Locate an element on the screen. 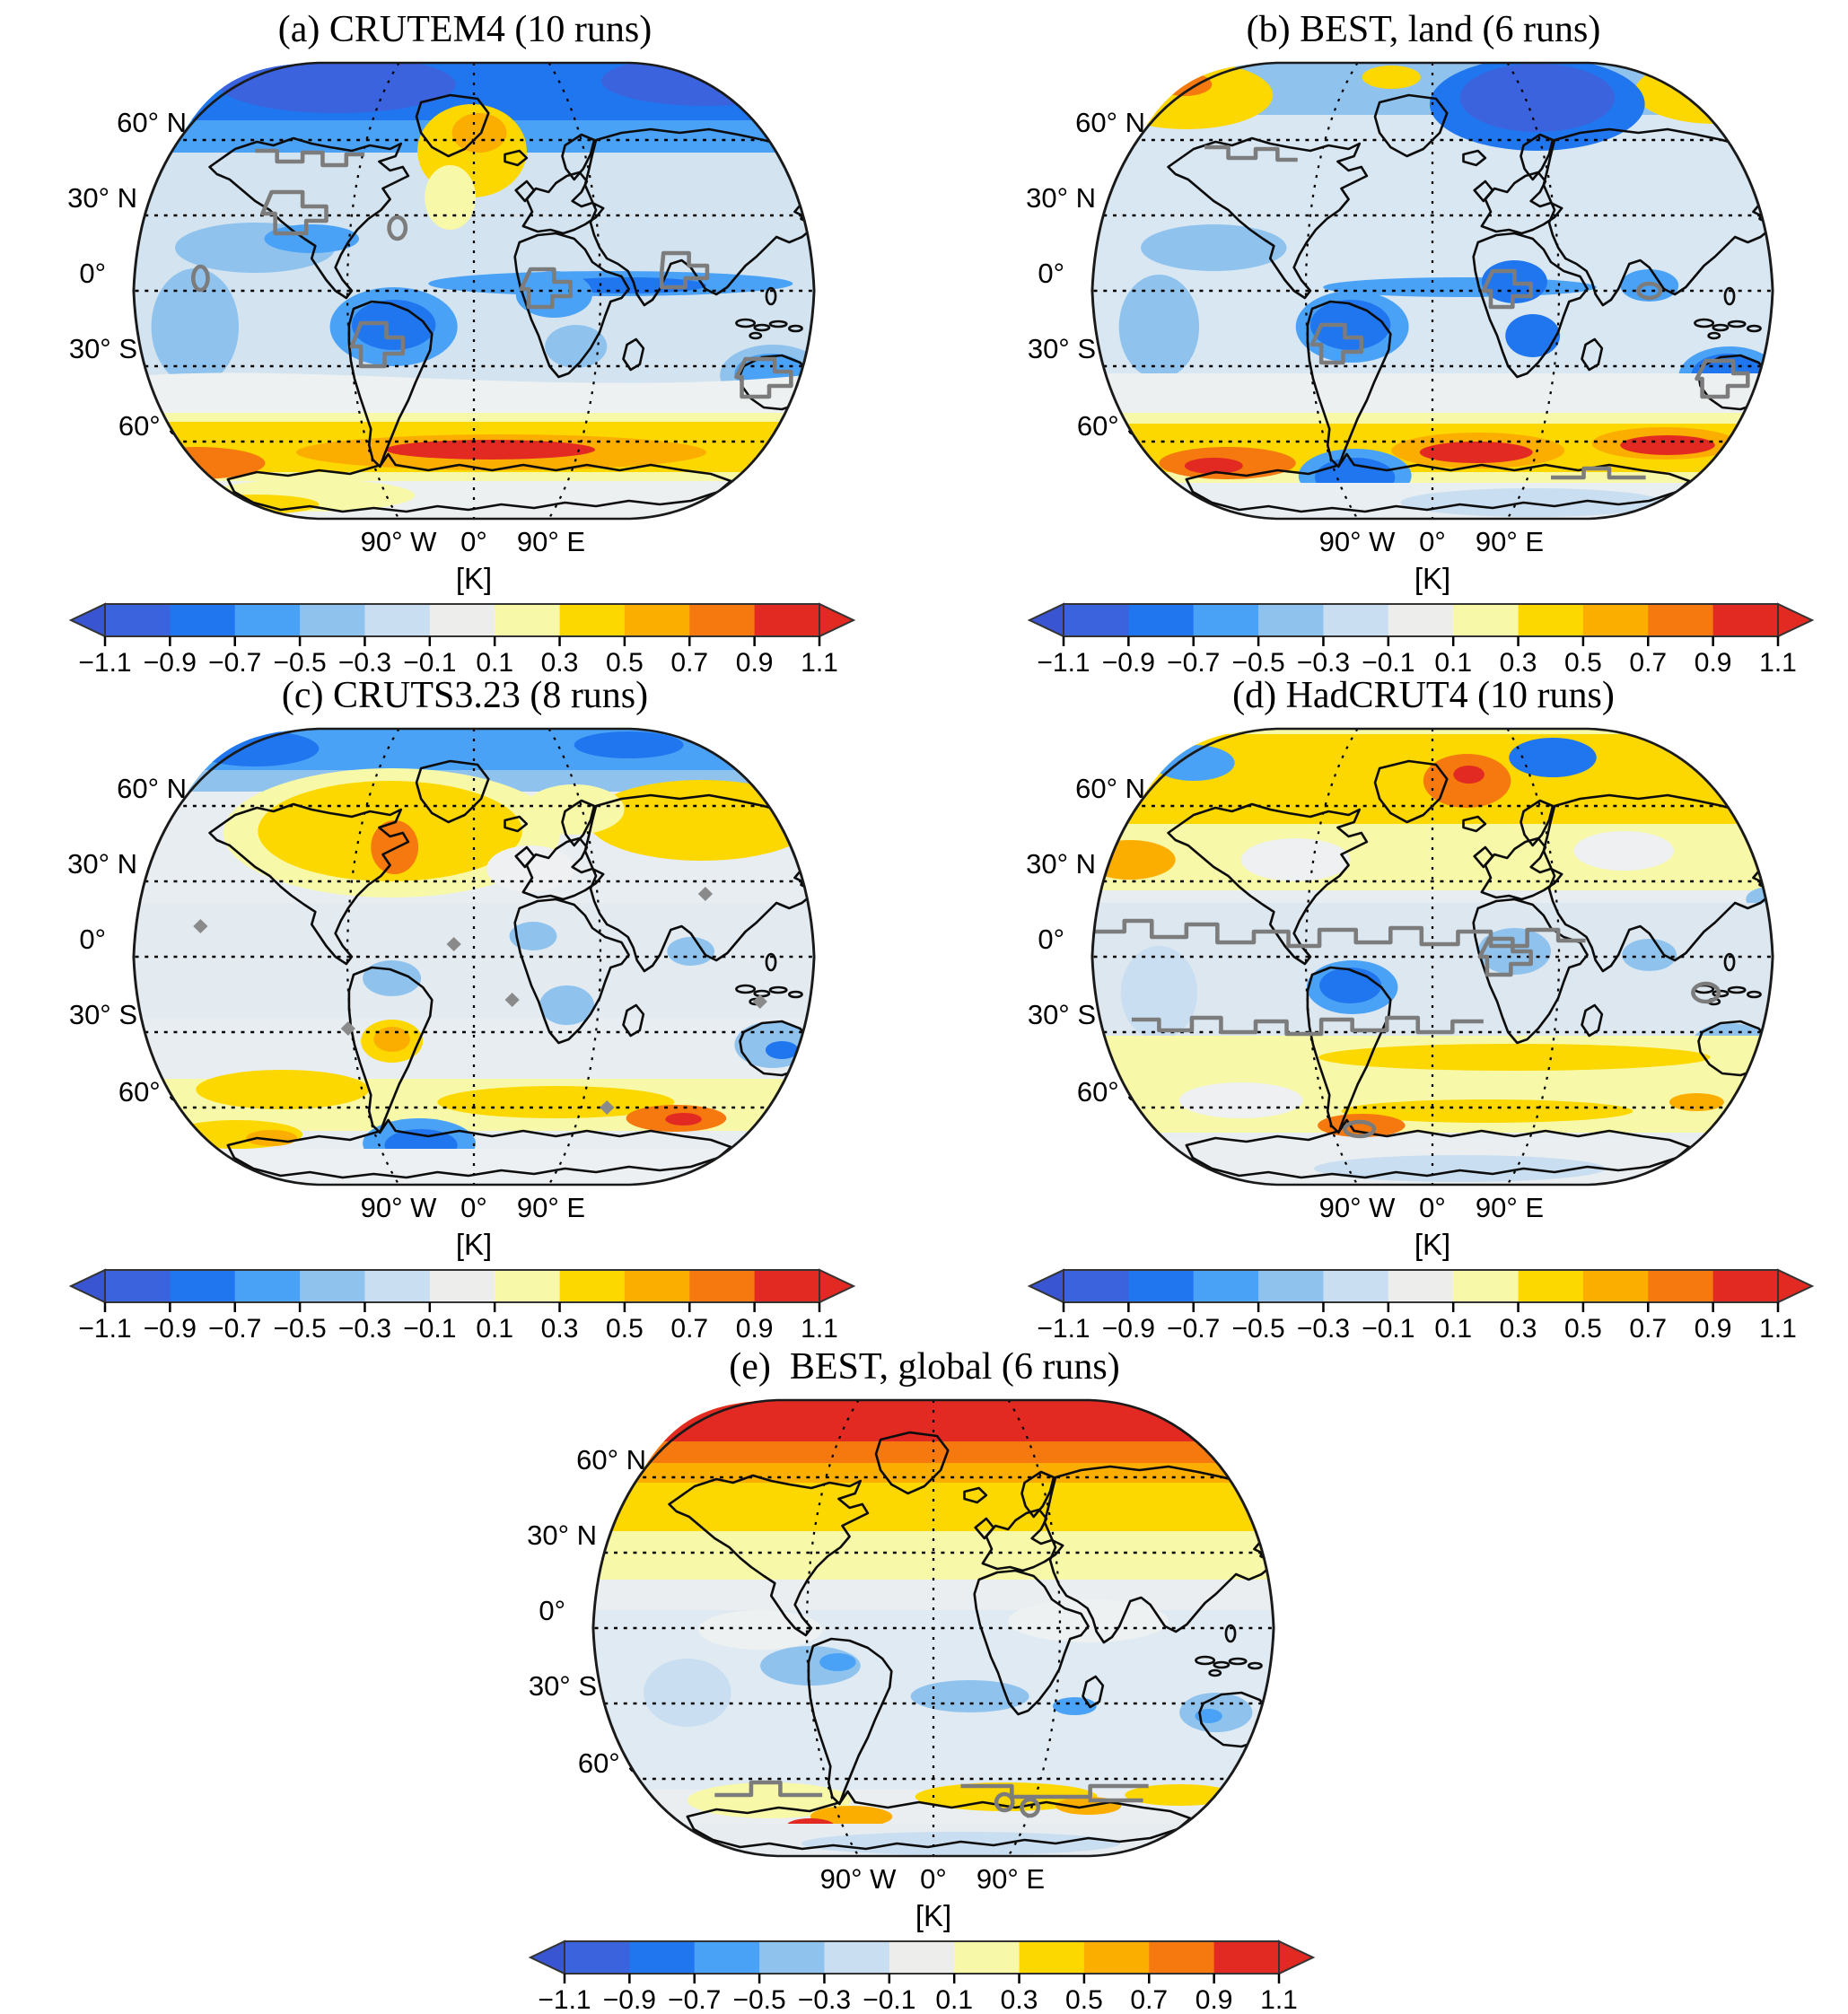 The image size is (1848, 2014). panel-e-lon-row: 90° W 0° 90° E is located at coordinates (924, 1880).